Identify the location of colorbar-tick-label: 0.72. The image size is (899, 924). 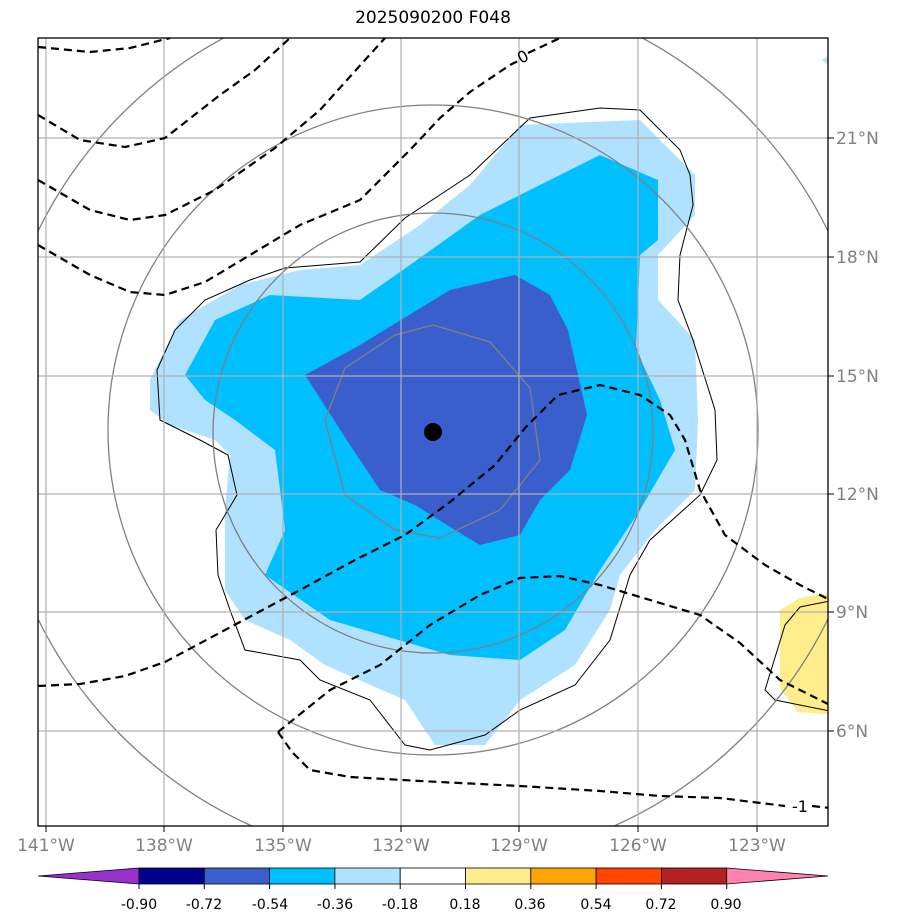
(660, 905).